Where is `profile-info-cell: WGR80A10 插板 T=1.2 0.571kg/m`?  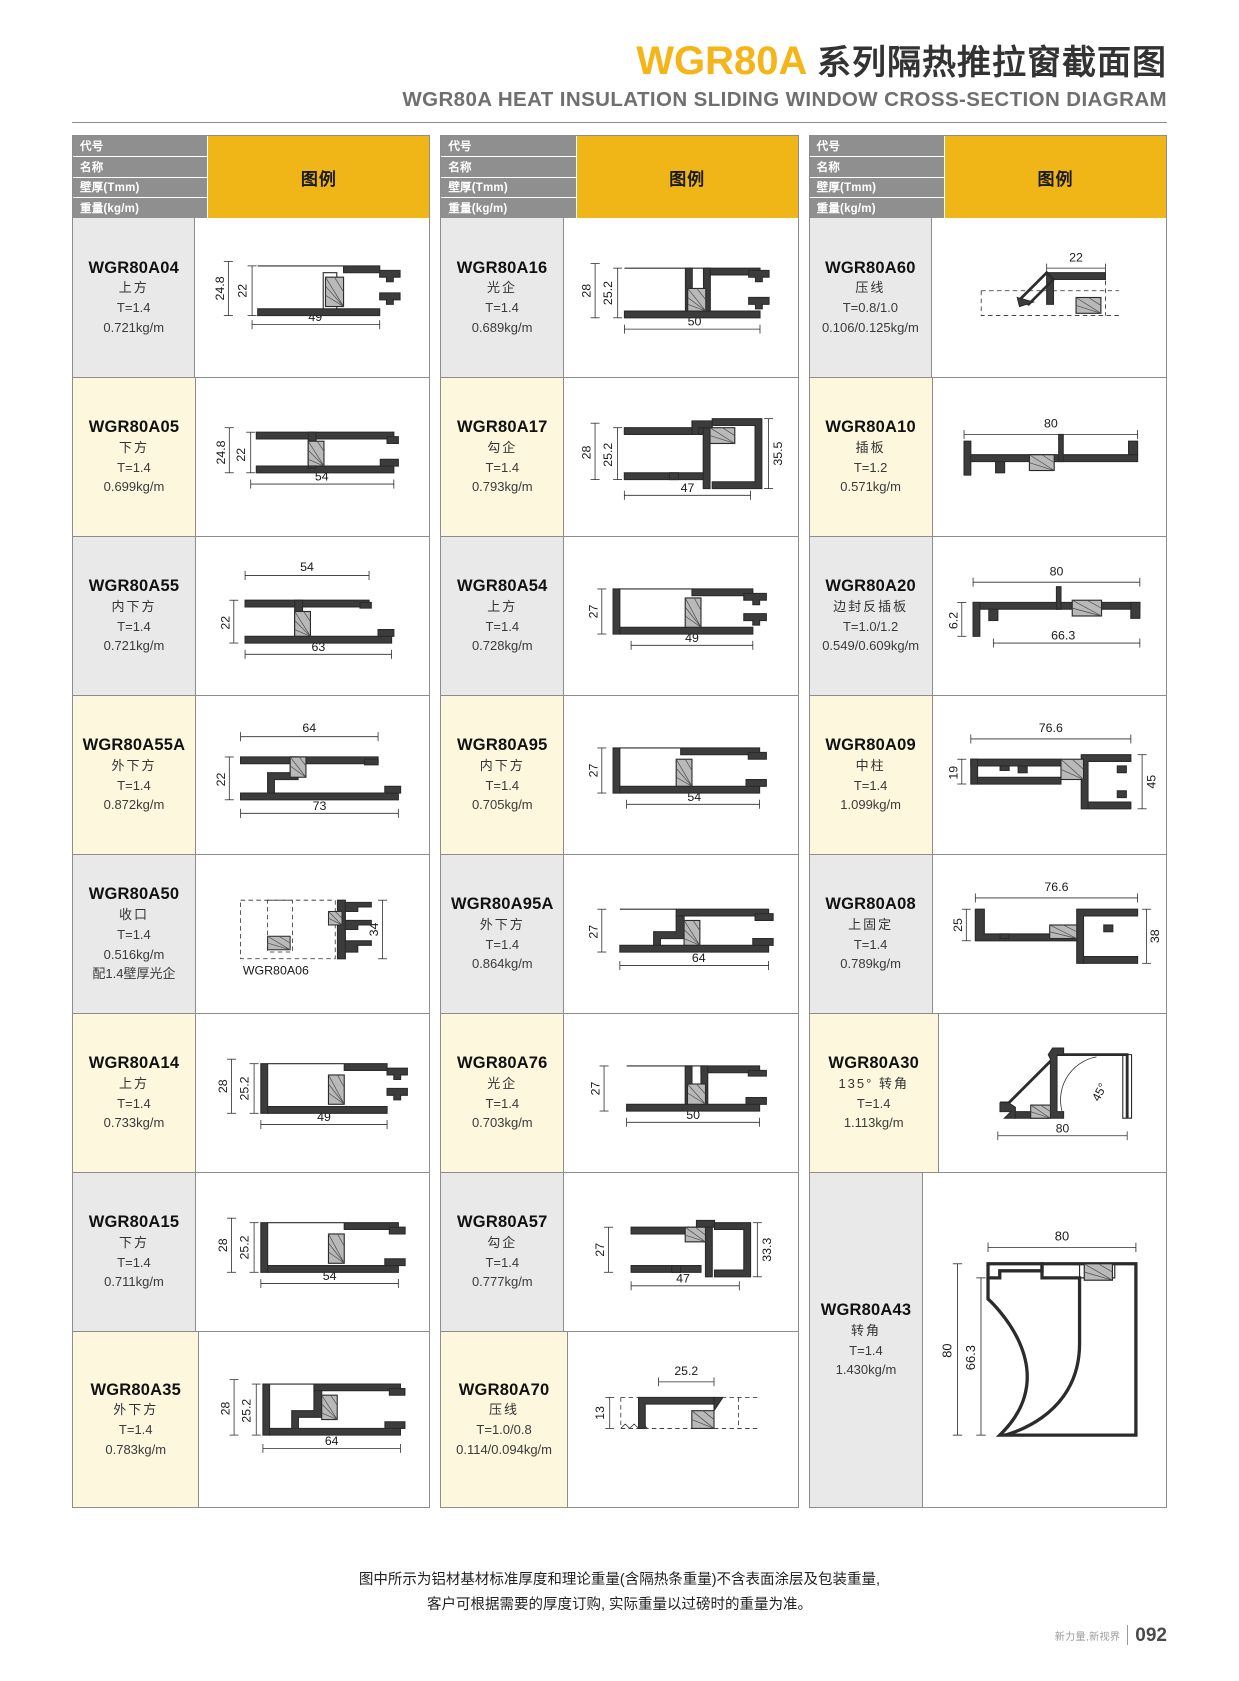 profile-info-cell: WGR80A10 插板 T=1.2 0.571kg/m is located at coordinates (871, 457).